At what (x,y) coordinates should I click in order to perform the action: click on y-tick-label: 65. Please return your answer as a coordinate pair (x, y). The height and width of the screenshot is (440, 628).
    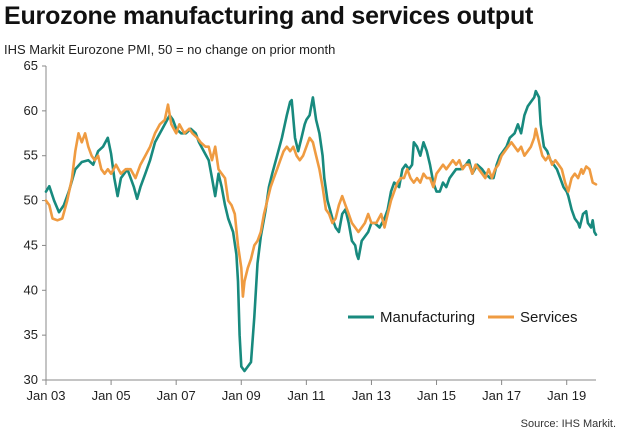
    Looking at the image, I should click on (31, 65).